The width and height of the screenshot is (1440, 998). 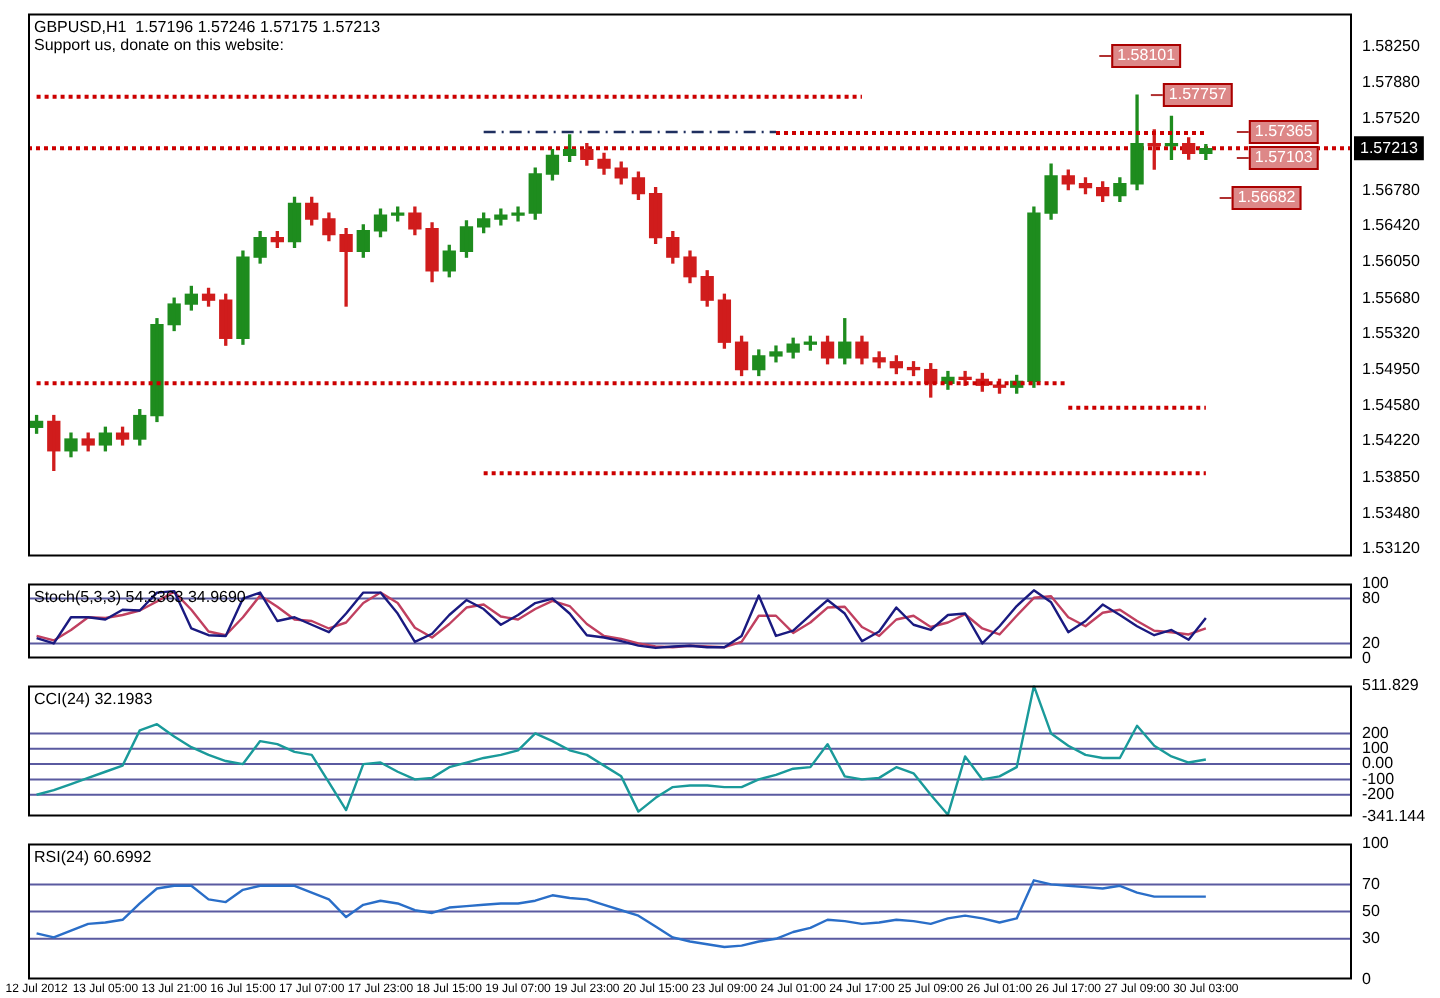 What do you see at coordinates (1371, 911) in the screenshot?
I see `y-tick-label: 50` at bounding box center [1371, 911].